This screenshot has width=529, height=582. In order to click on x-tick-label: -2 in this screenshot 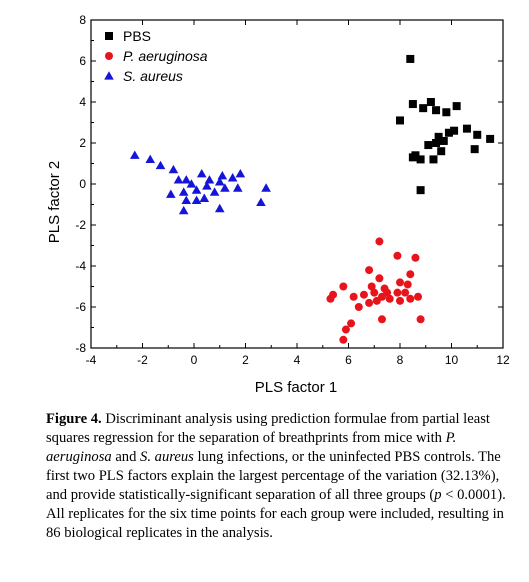, I will do `click(142, 360)`.